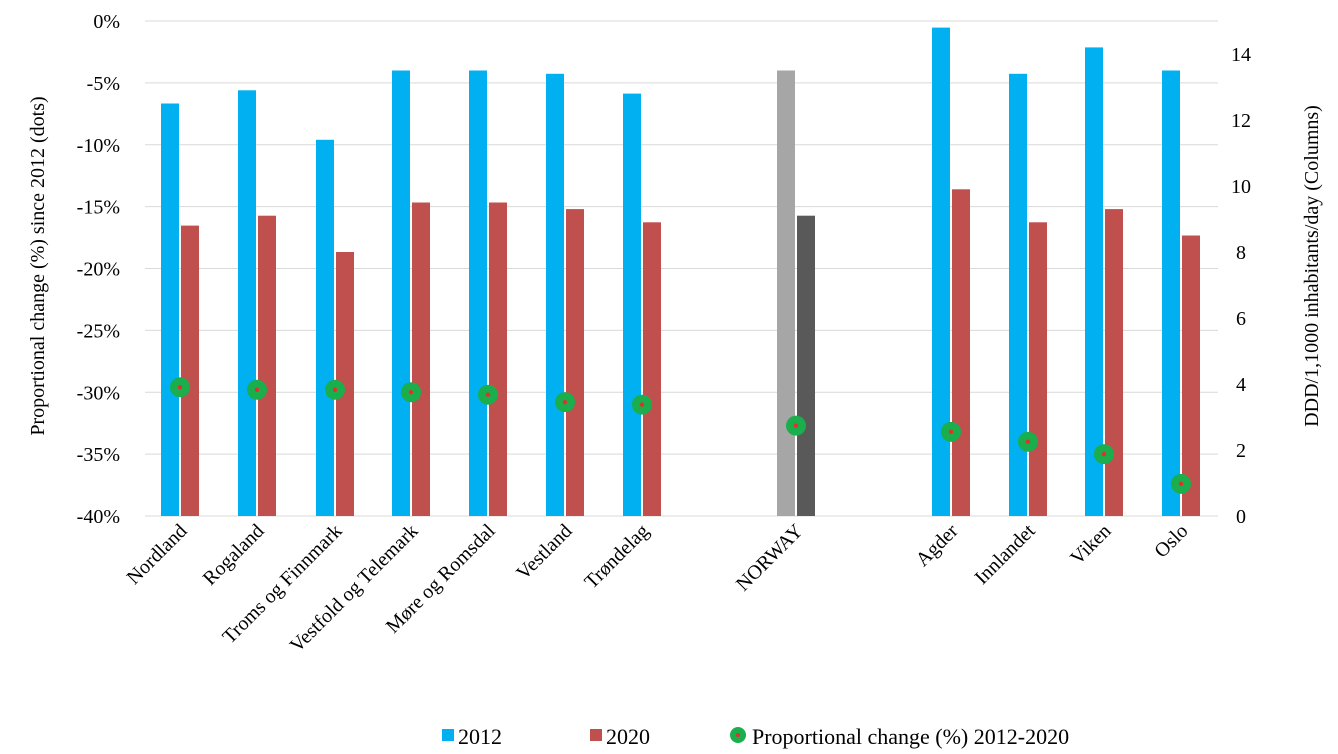  I want to click on x-tick-label: Rogaland, so click(234, 555).